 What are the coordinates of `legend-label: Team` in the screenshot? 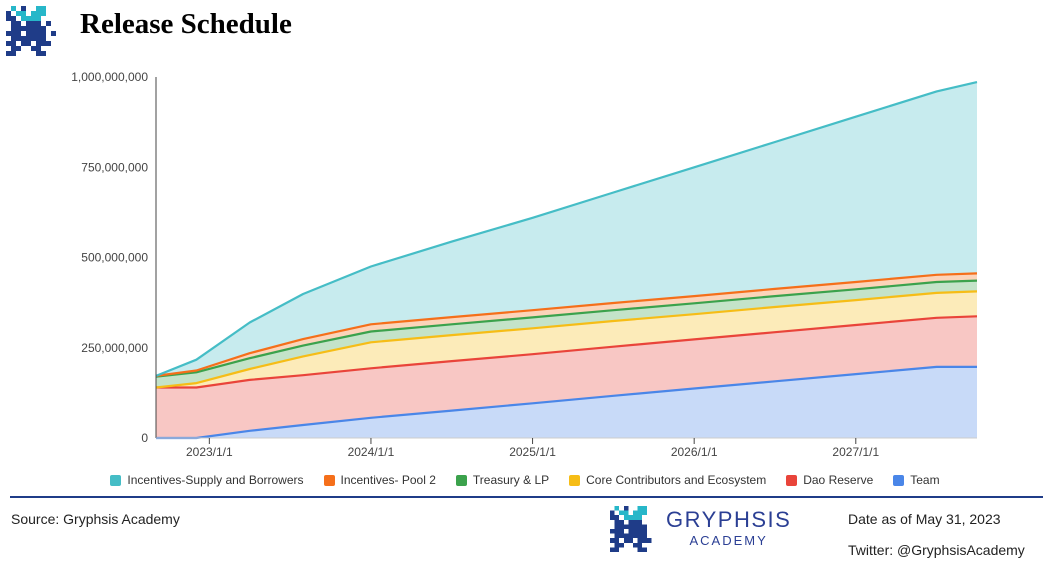 It's located at (925, 480).